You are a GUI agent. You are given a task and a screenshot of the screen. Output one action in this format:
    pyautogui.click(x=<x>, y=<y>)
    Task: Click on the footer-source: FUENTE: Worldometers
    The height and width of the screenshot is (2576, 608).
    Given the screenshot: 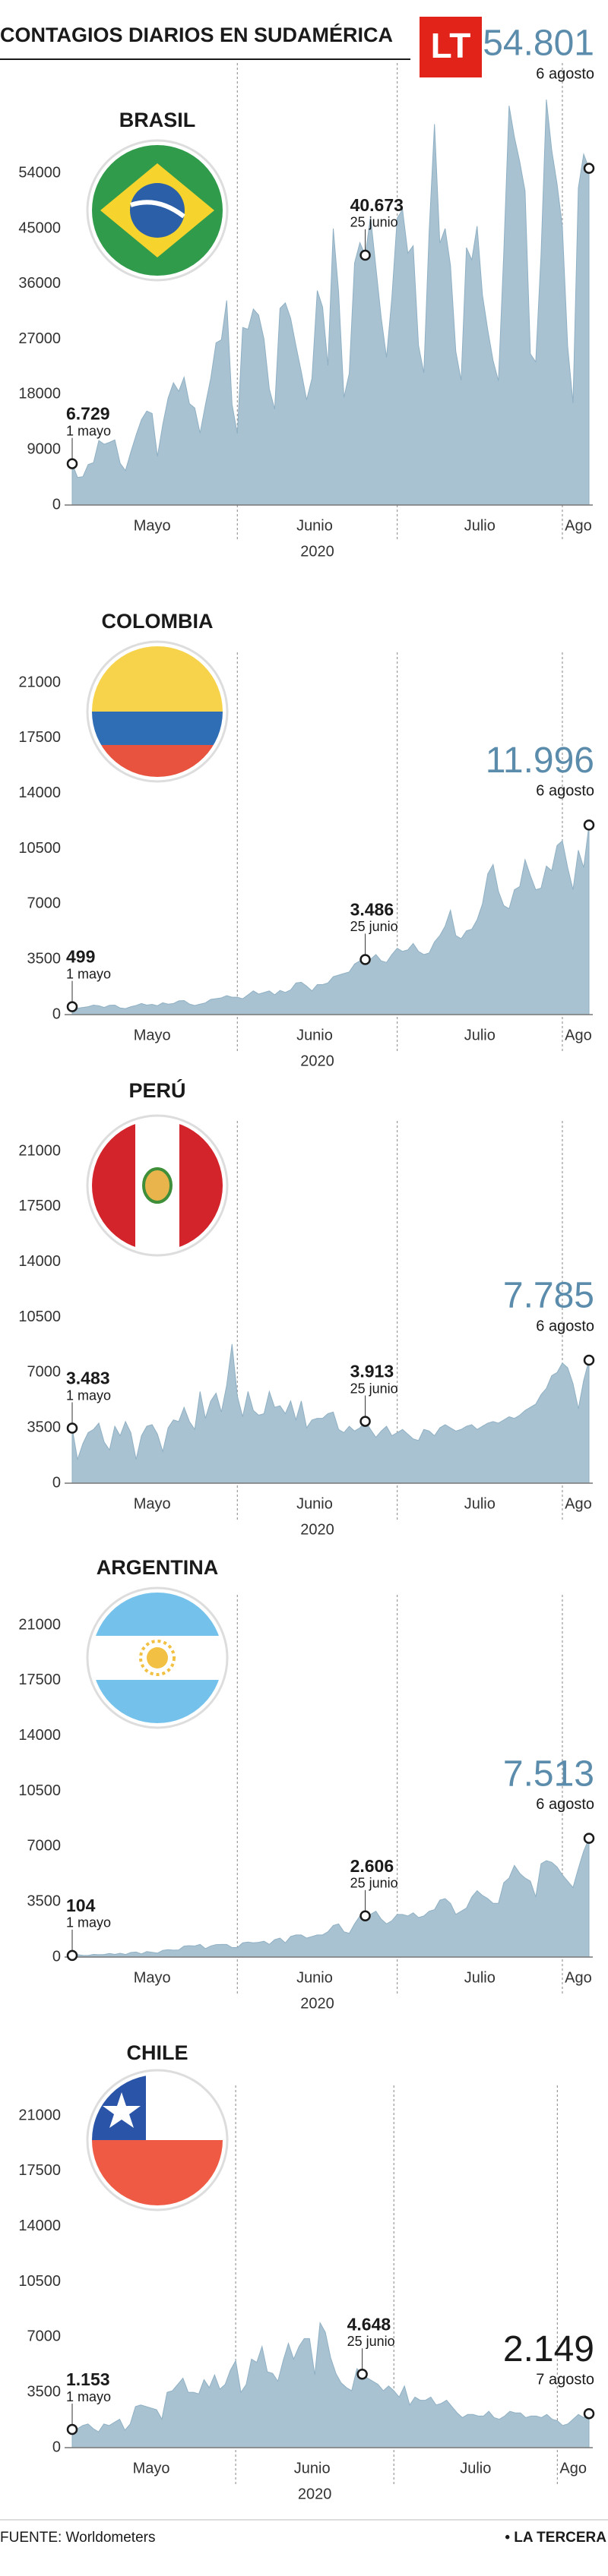 What is the action you would take?
    pyautogui.click(x=78, y=2538)
    